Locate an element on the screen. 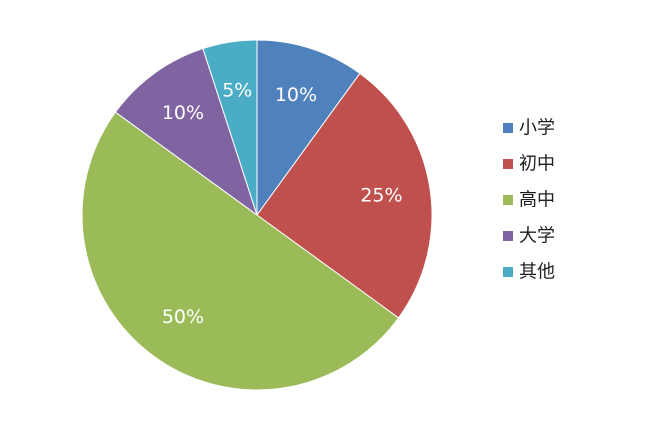  data-label-5: 5% is located at coordinates (237, 91).